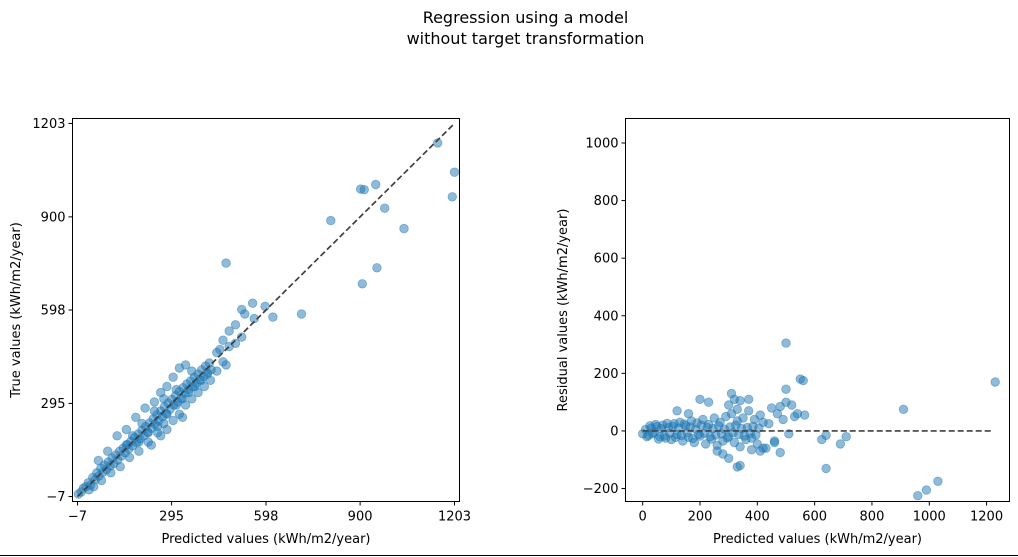  Describe the element at coordinates (817, 539) in the screenshot. I see `plot-2-x-axis-label: Predicted values (kWh/m2/year)` at that location.